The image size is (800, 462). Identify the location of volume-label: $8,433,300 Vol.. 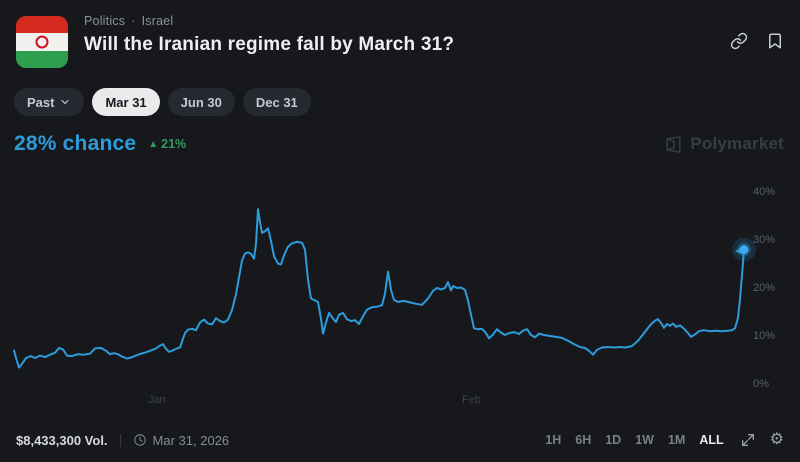
(62, 440).